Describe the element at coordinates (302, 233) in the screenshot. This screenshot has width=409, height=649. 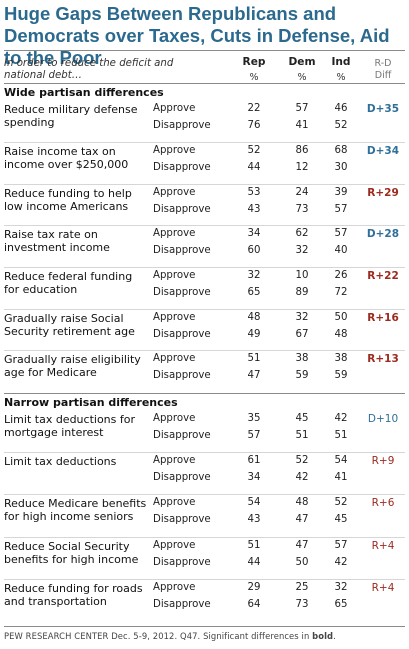
I see `dem-approve-value: 62` at that location.